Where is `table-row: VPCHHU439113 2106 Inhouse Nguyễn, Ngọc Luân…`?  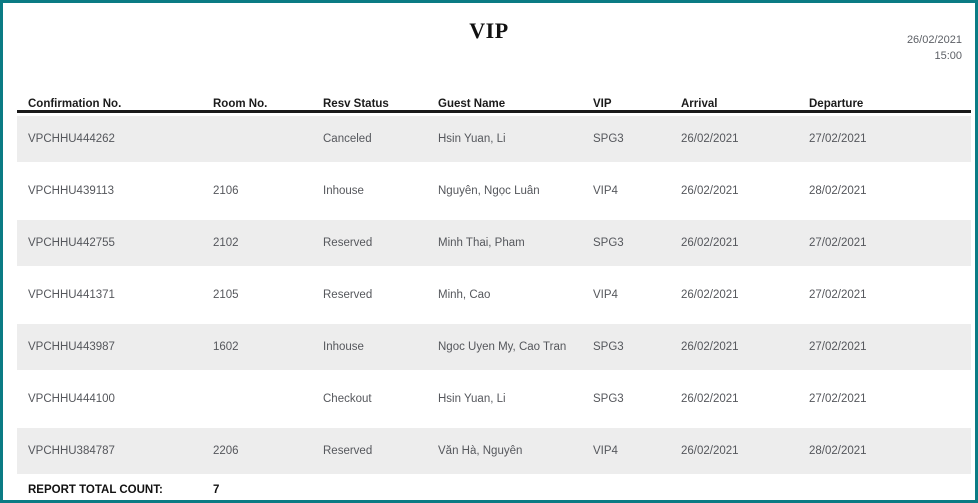 table-row: VPCHHU439113 2106 Inhouse Nguyễn, Ngọc Luân… is located at coordinates (494, 191).